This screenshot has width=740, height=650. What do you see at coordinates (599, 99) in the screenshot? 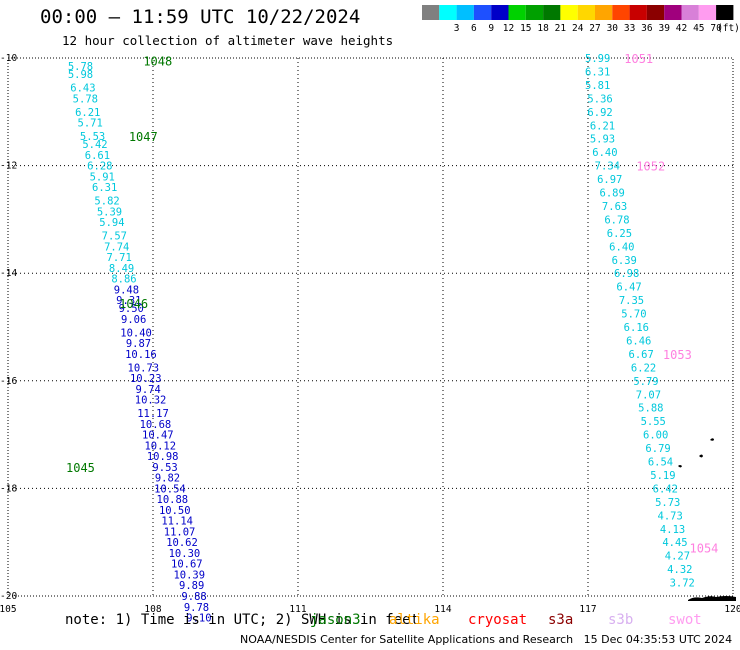
I see `swh-value: 5.36` at bounding box center [599, 99].